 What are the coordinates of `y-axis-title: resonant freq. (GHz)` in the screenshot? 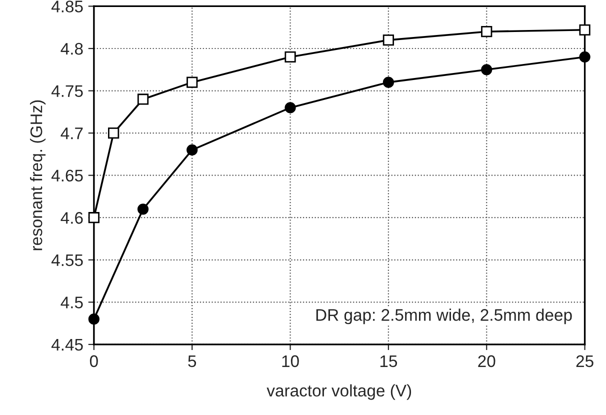 It's located at (38, 175).